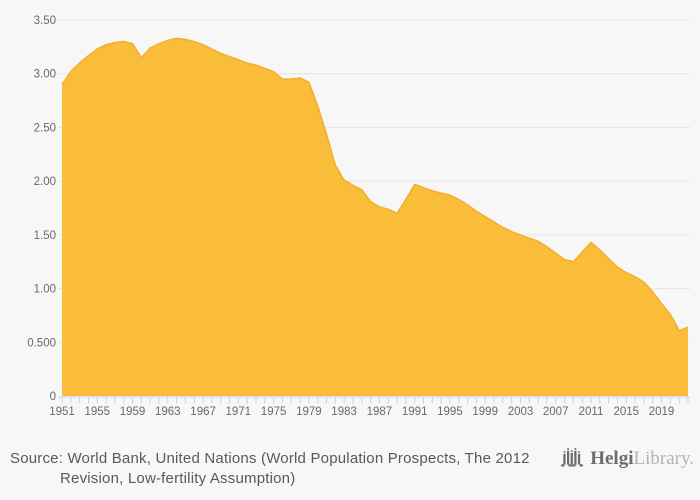 This screenshot has height=500, width=700. Describe the element at coordinates (662, 412) in the screenshot. I see `x-tick-label: 2019` at that location.